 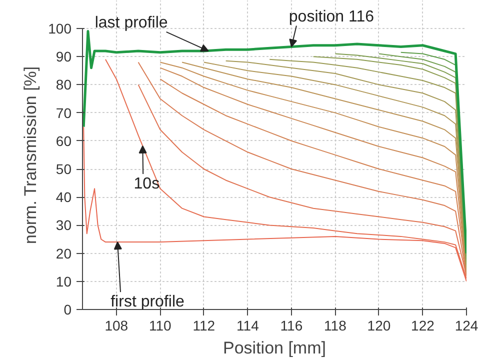 What do you see at coordinates (466, 326) in the screenshot?
I see `x-tick-label: 124` at bounding box center [466, 326].